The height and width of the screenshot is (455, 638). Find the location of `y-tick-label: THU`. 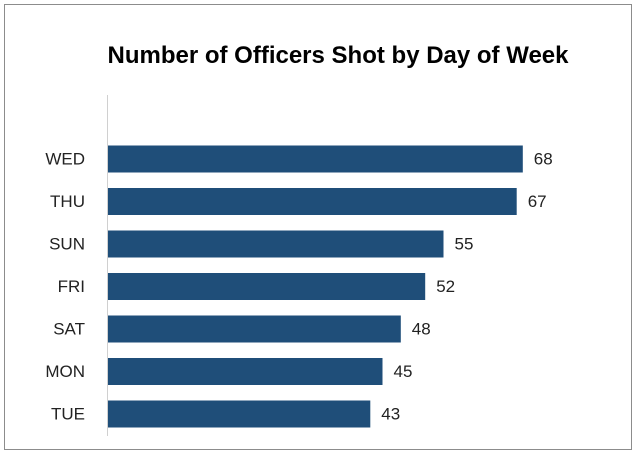

y-tick-label: THU is located at coordinates (67, 201).